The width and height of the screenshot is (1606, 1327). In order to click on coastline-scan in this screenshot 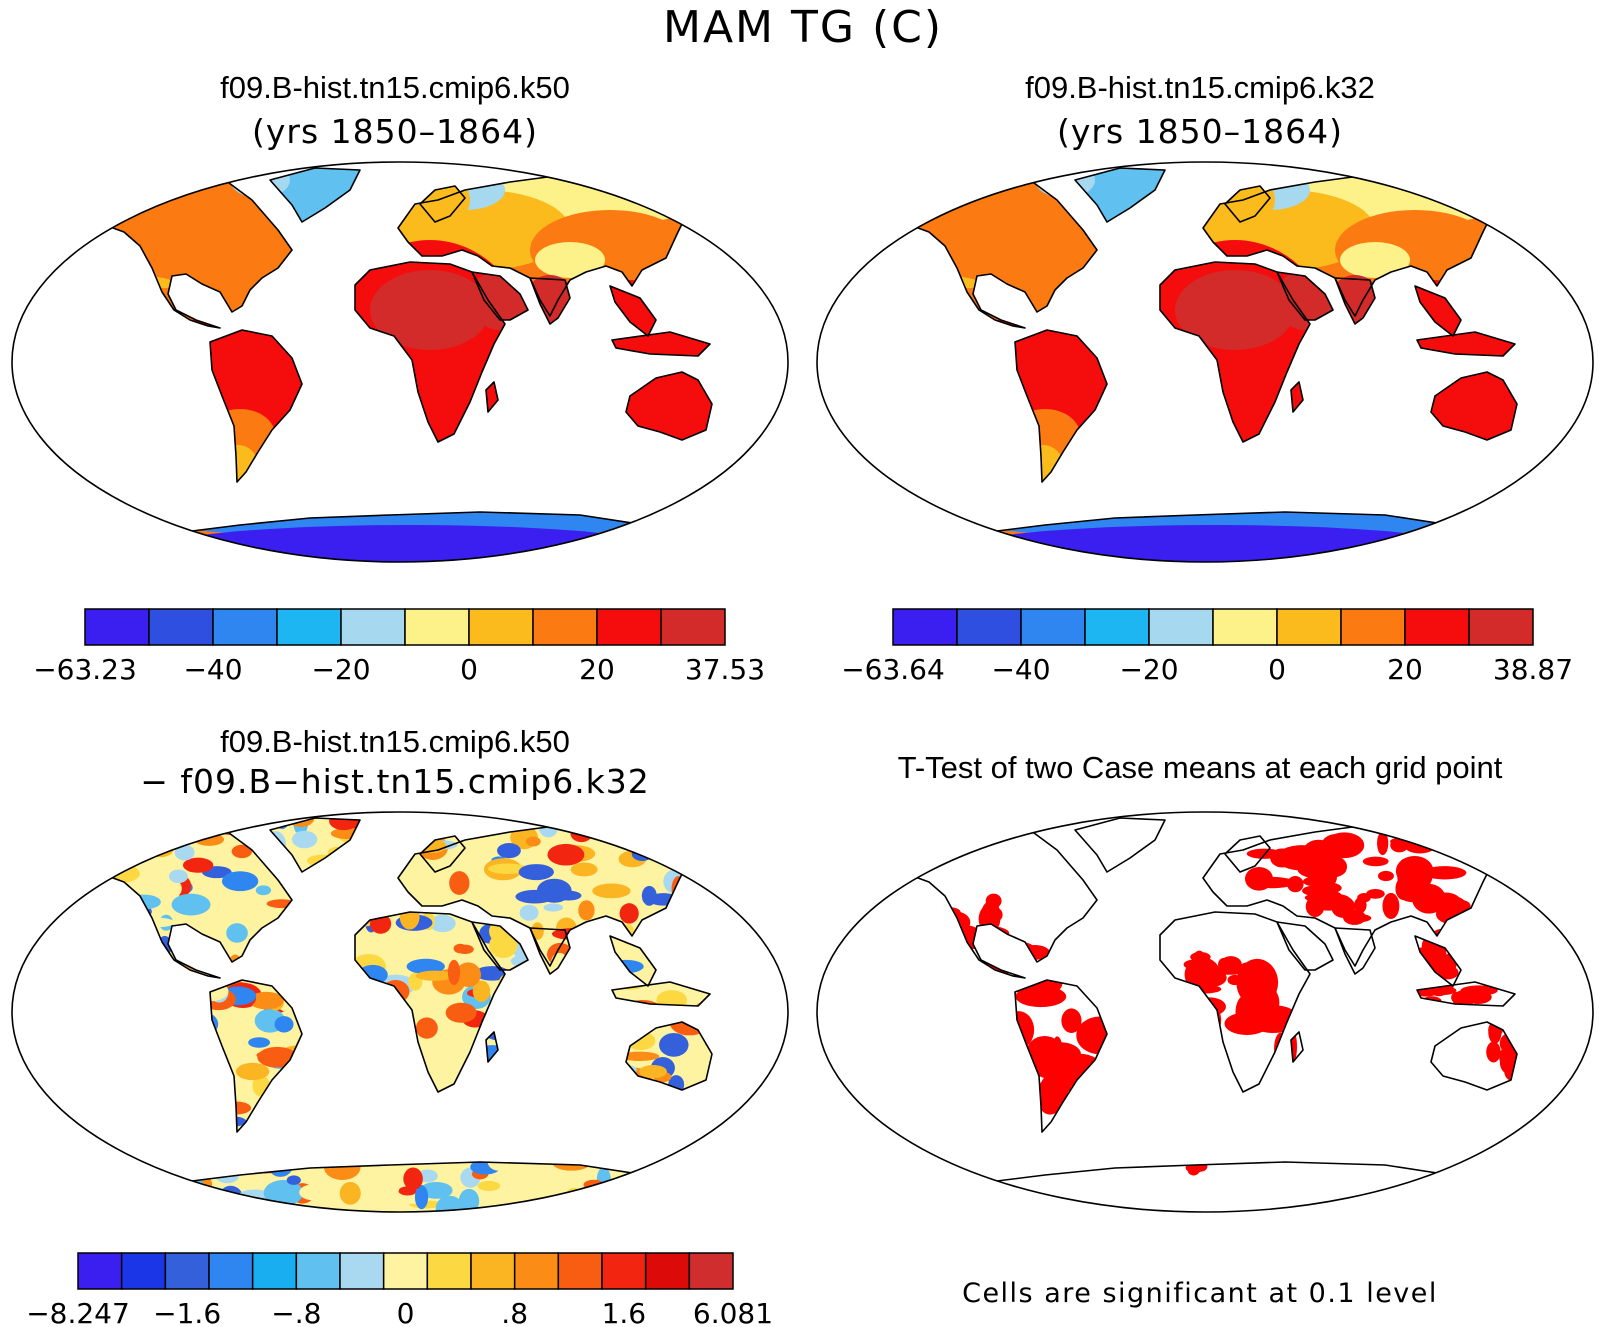, I will do `click(1247, 854)`.